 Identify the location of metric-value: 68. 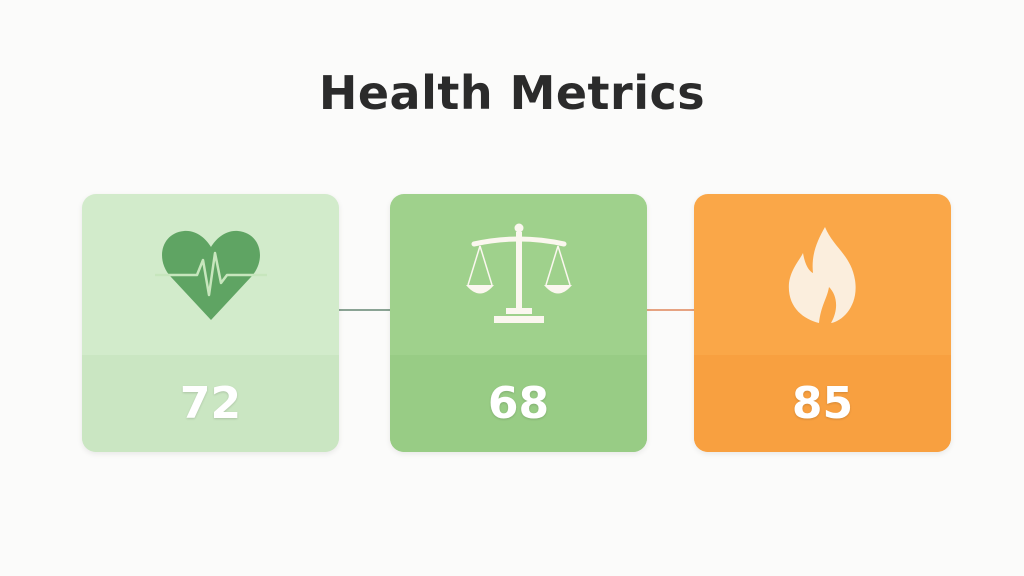
(518, 403).